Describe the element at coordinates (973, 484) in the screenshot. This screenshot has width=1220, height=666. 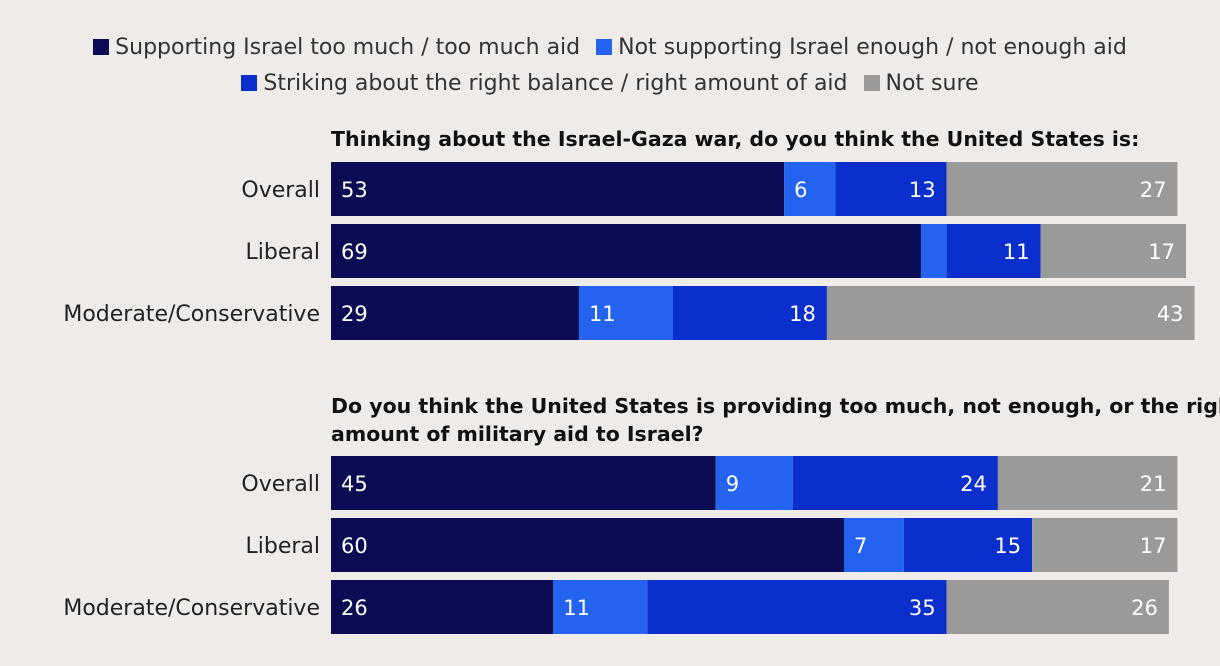
I see `data-label: 24` at that location.